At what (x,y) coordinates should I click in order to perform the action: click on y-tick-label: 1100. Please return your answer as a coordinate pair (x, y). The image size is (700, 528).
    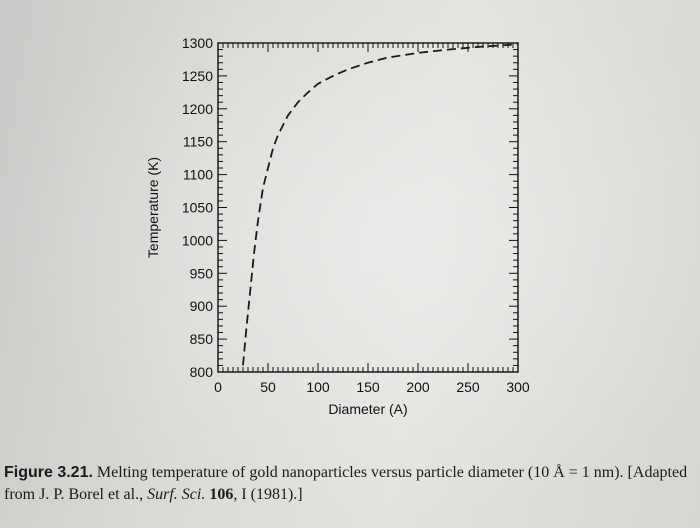
    Looking at the image, I should click on (198, 175).